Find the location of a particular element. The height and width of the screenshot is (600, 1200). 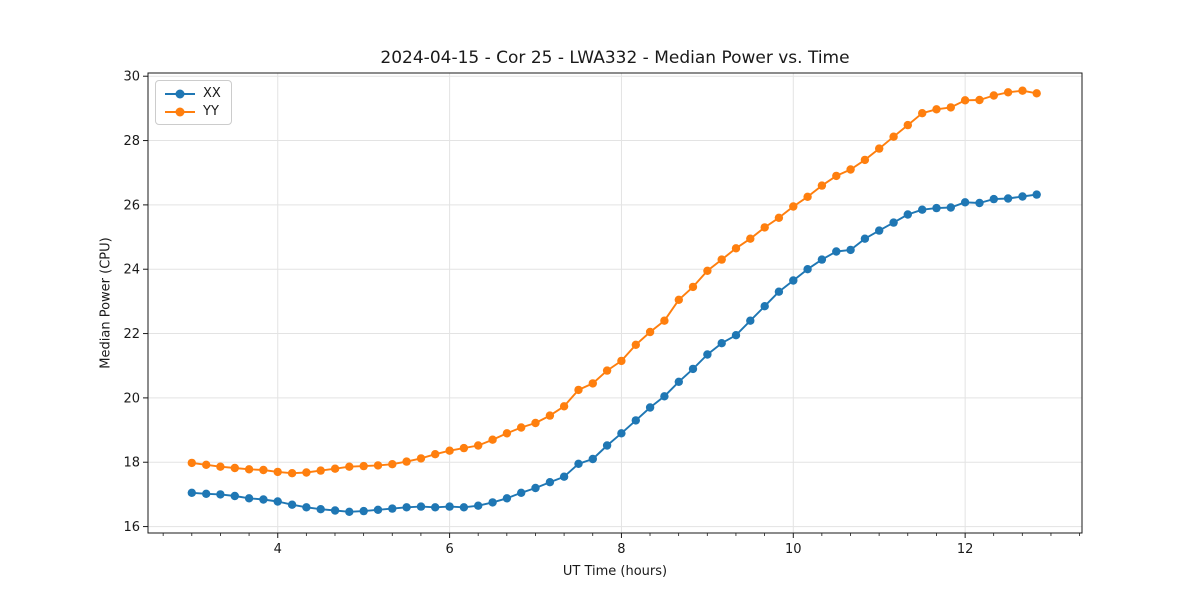

svg-text: 30 is located at coordinates (131, 77).